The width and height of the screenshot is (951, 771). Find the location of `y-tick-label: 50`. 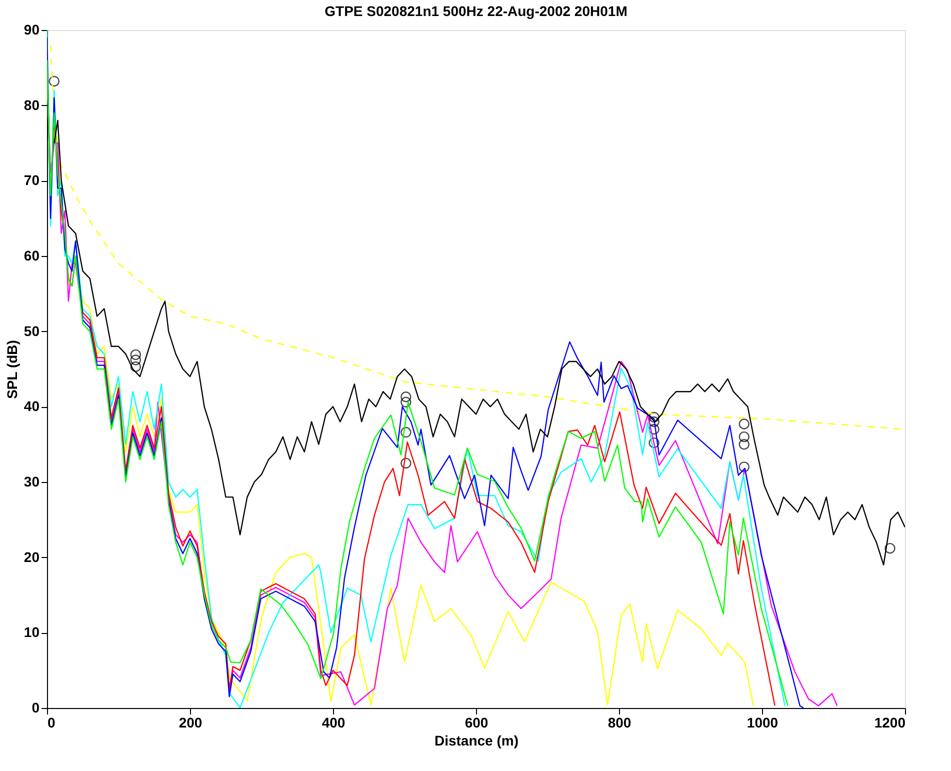

y-tick-label: 50 is located at coordinates (32, 330).